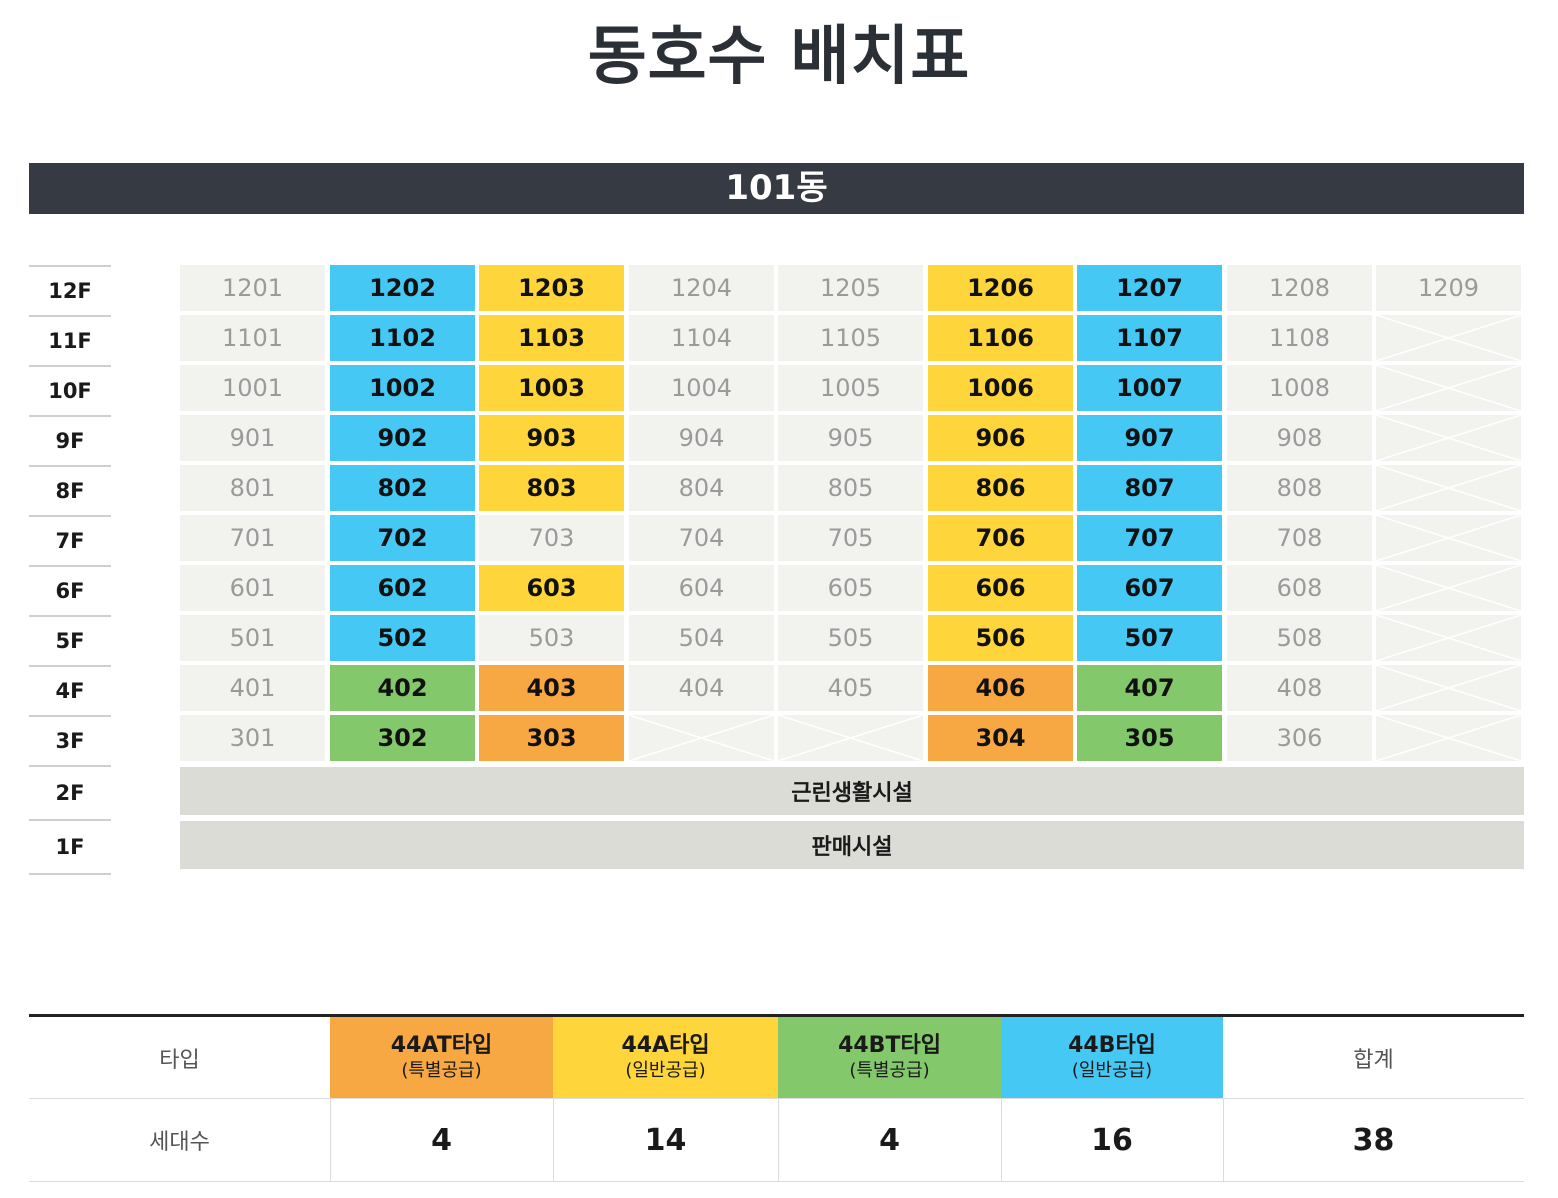  What do you see at coordinates (252, 288) in the screenshot?
I see `unit-cell: 1201` at bounding box center [252, 288].